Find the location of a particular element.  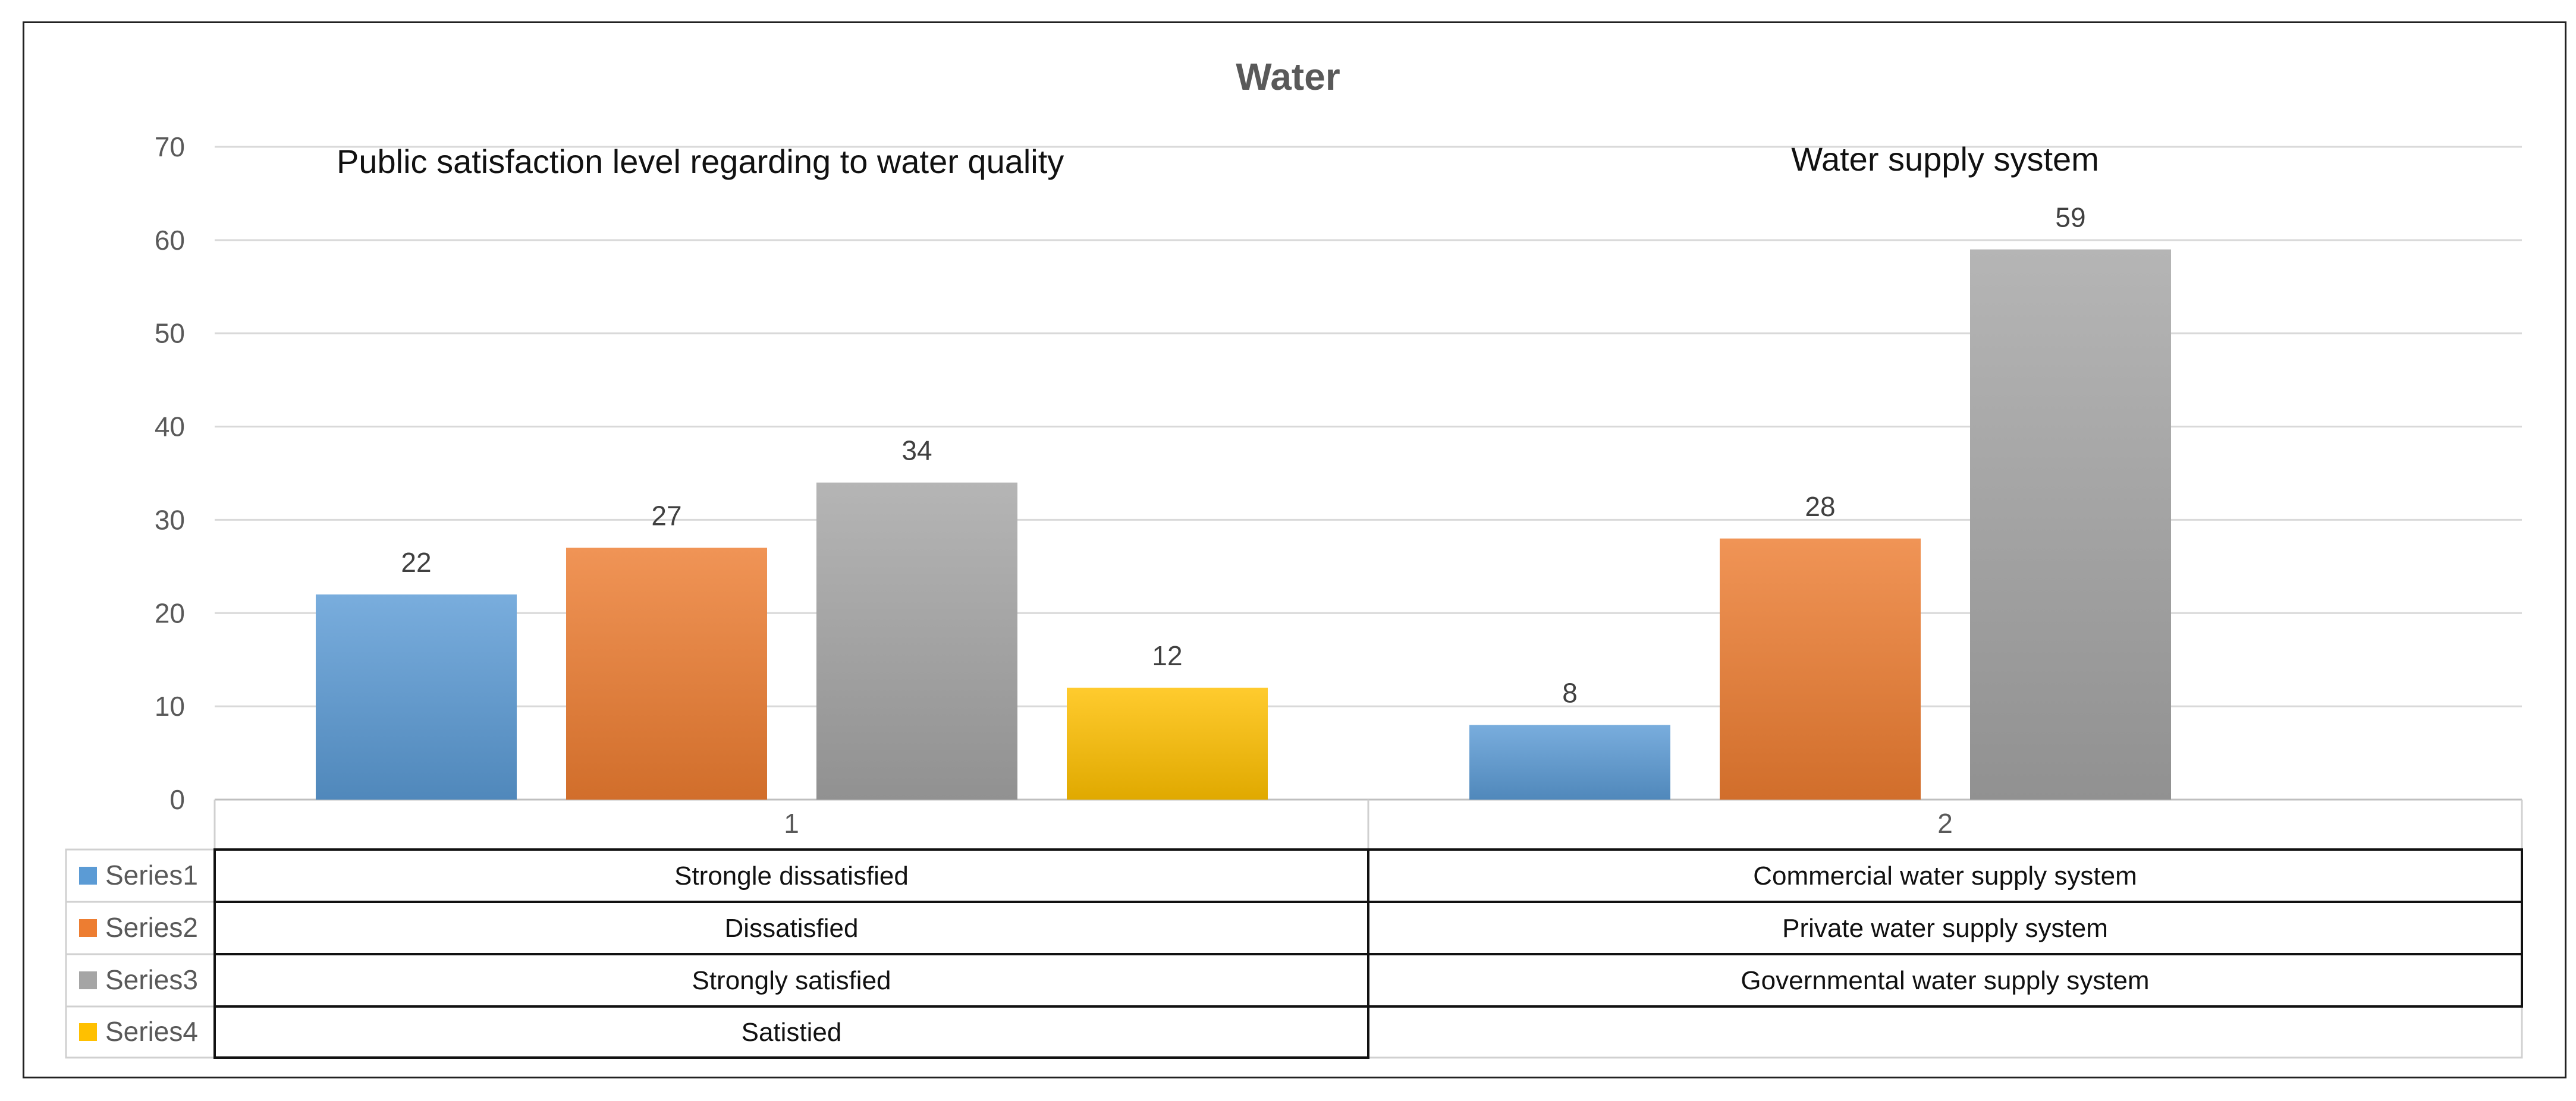

legend-label: Series2 is located at coordinates (151, 927).